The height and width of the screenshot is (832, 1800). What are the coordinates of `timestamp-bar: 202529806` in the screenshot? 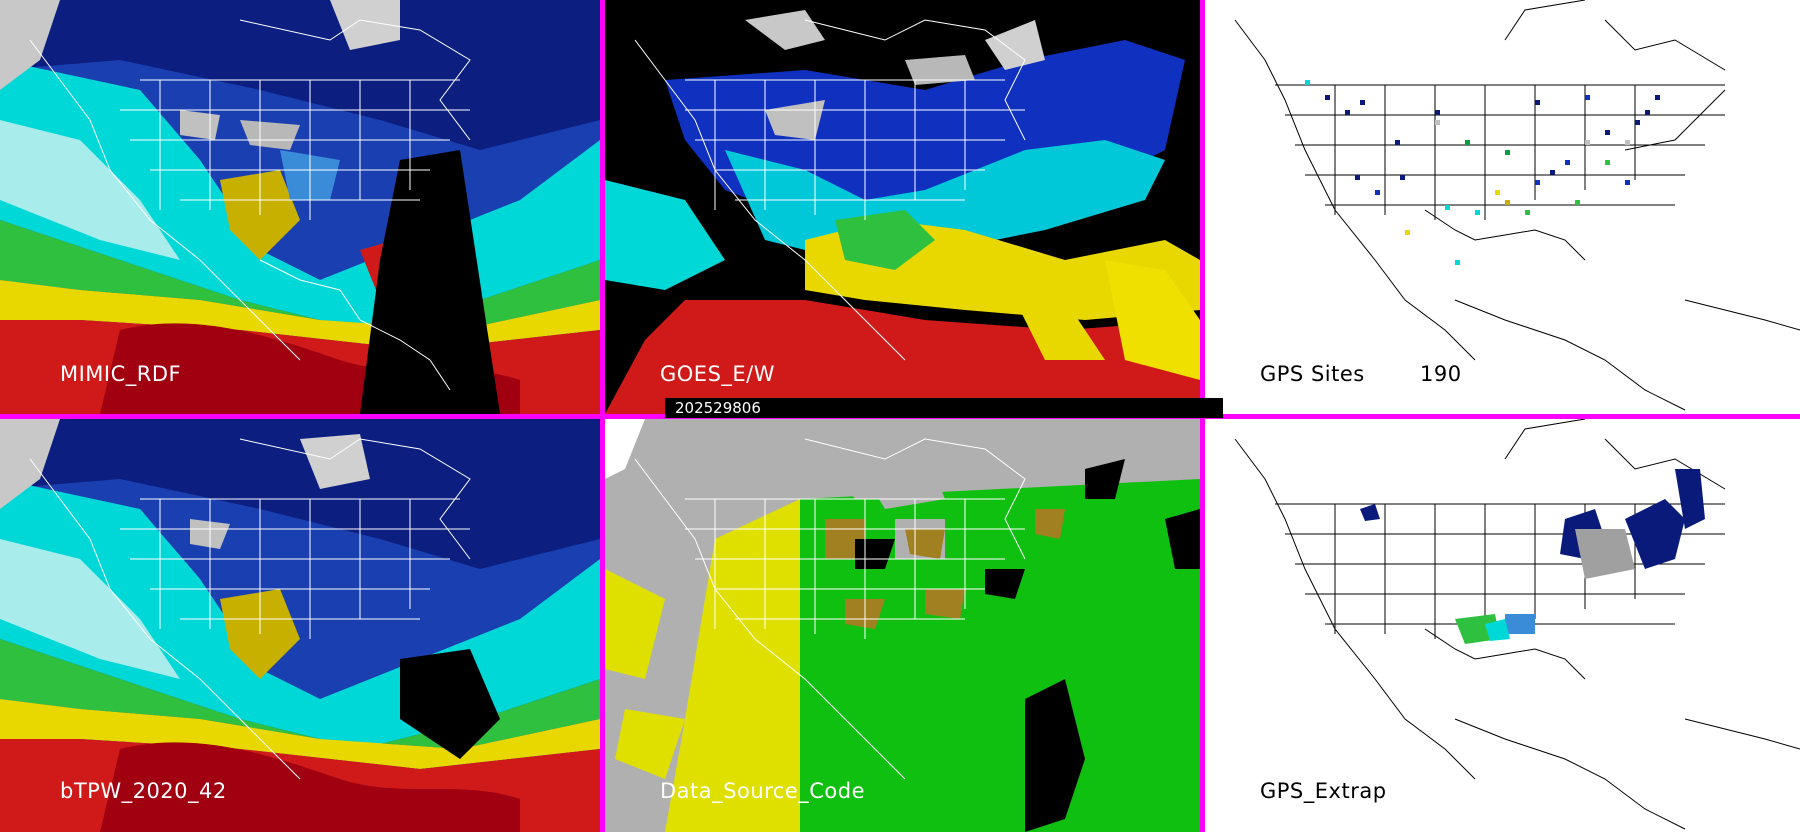 It's located at (944, 408).